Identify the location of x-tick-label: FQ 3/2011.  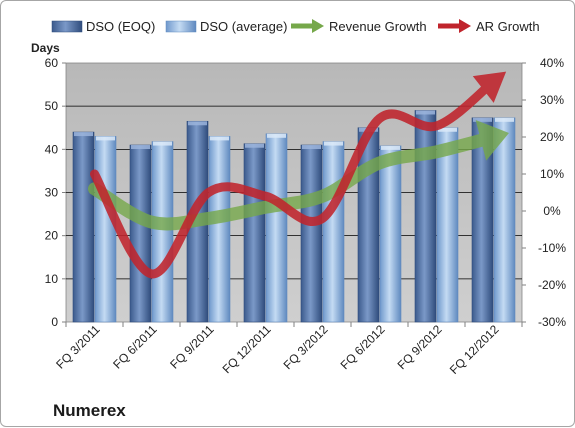
(78, 347).